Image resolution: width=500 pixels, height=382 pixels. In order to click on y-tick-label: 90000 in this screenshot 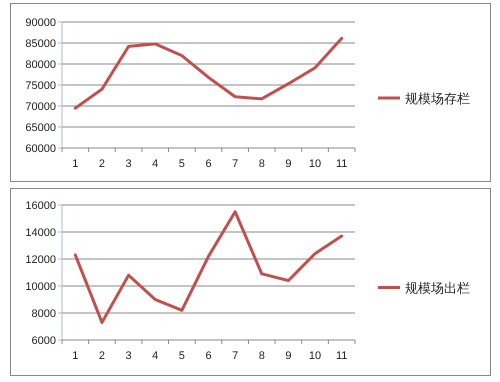, I will do `click(40, 23)`.